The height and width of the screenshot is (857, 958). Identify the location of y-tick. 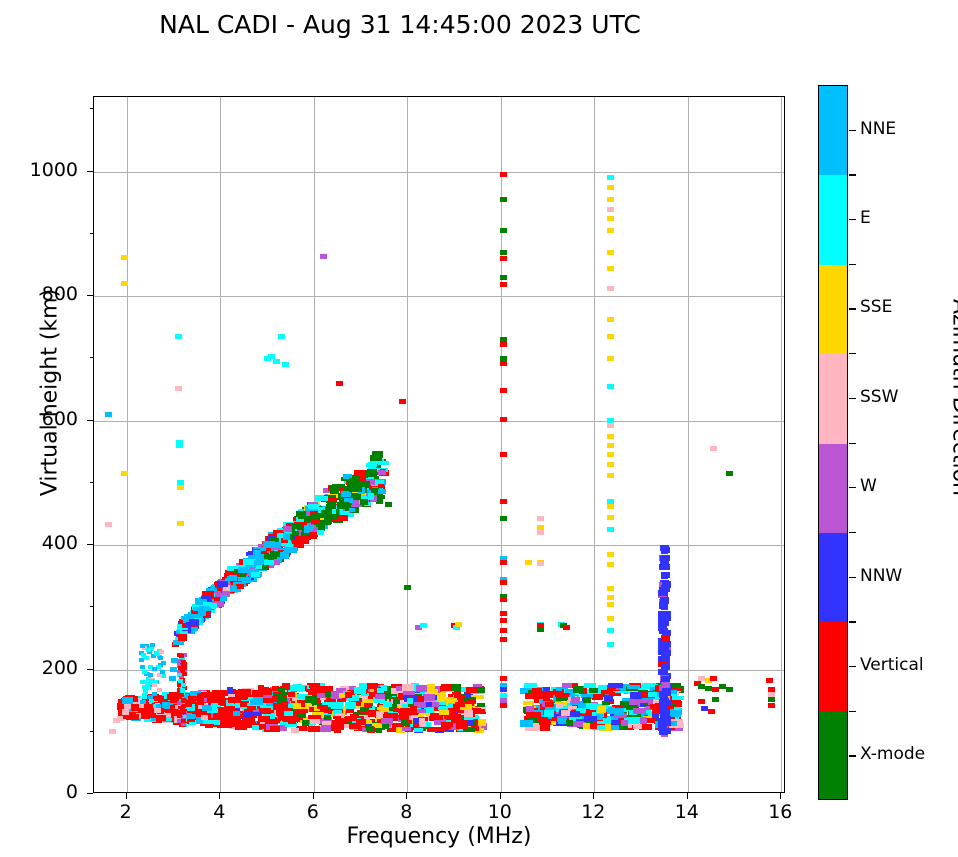
(90, 793).